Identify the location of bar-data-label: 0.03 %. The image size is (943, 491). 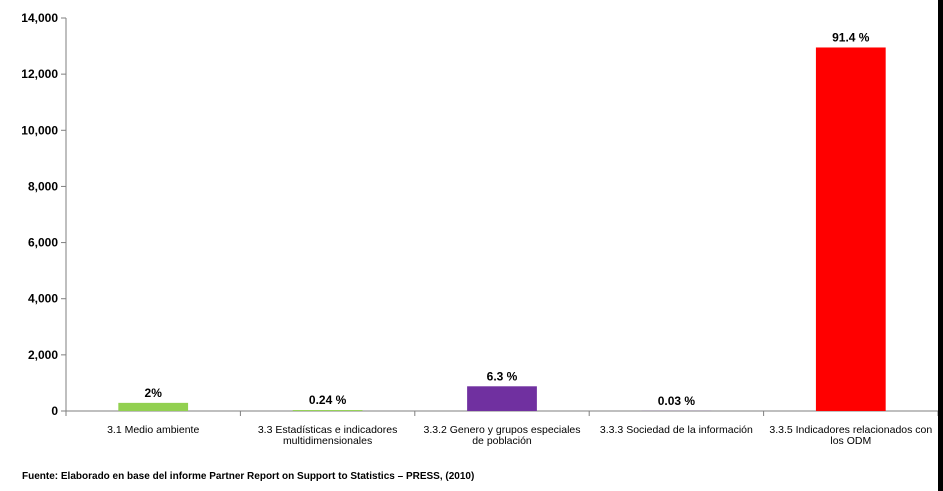
(677, 401).